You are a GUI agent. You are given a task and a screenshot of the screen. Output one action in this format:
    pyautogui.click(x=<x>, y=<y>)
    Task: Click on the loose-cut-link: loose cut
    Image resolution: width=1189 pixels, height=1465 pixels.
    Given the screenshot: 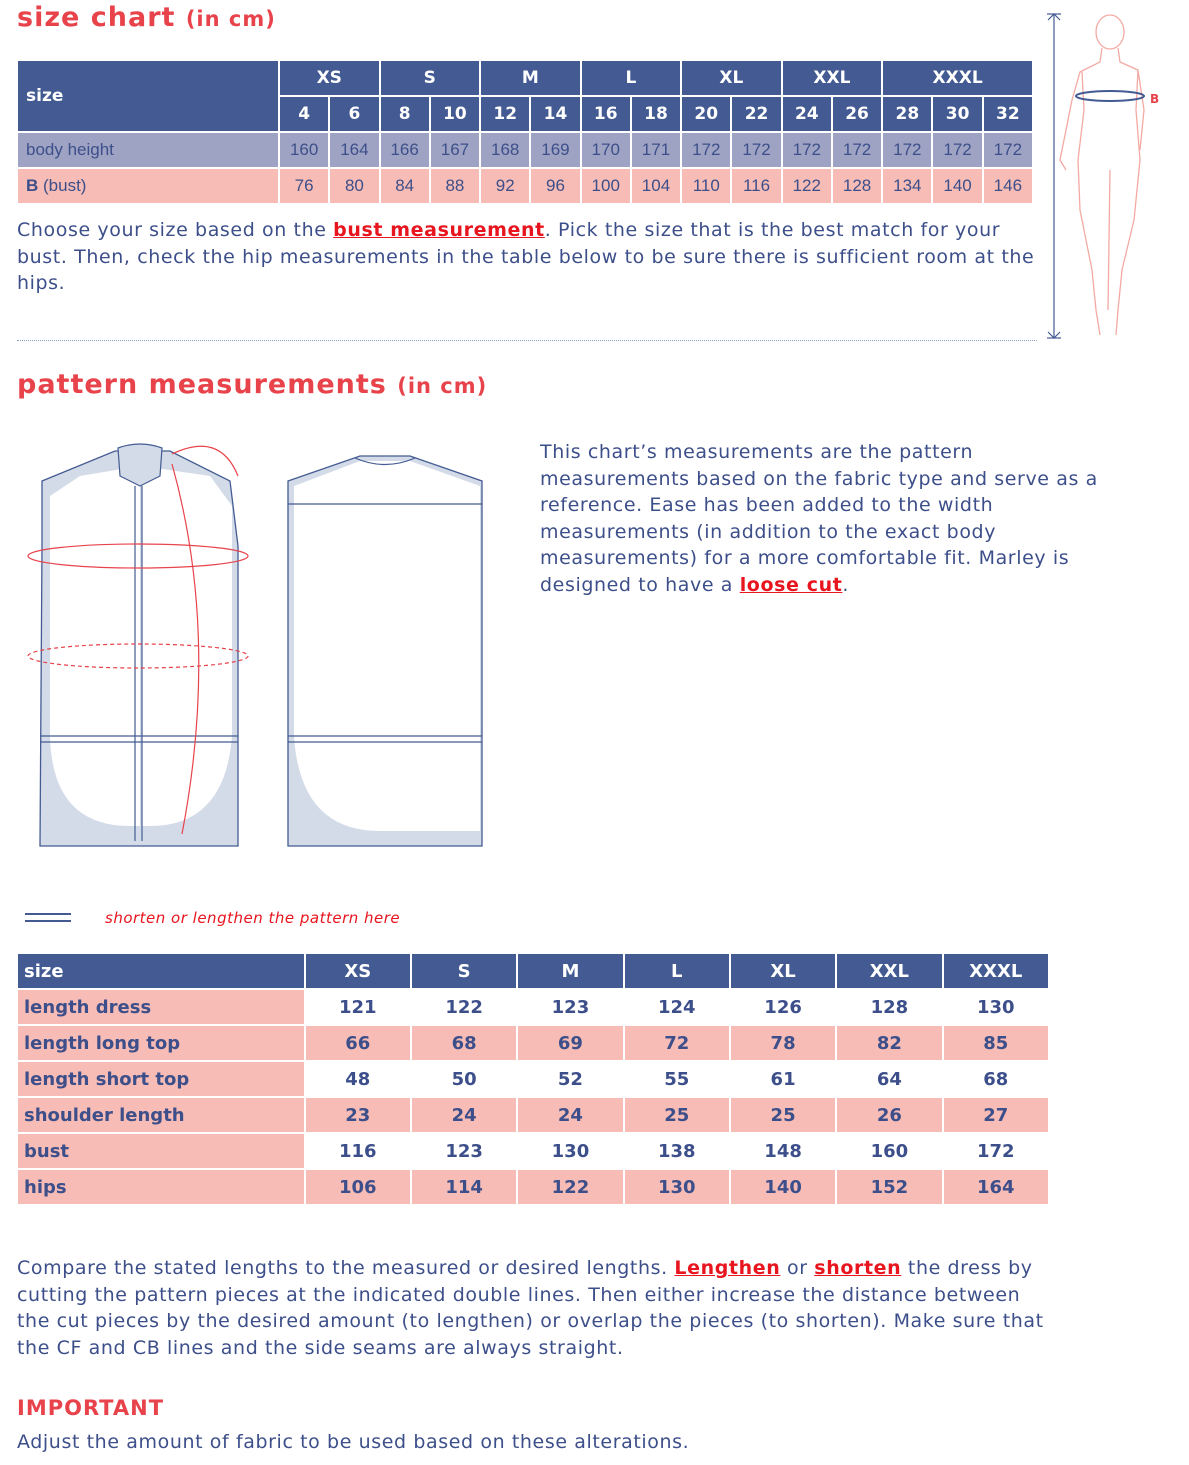 What is the action you would take?
    pyautogui.click(x=791, y=584)
    